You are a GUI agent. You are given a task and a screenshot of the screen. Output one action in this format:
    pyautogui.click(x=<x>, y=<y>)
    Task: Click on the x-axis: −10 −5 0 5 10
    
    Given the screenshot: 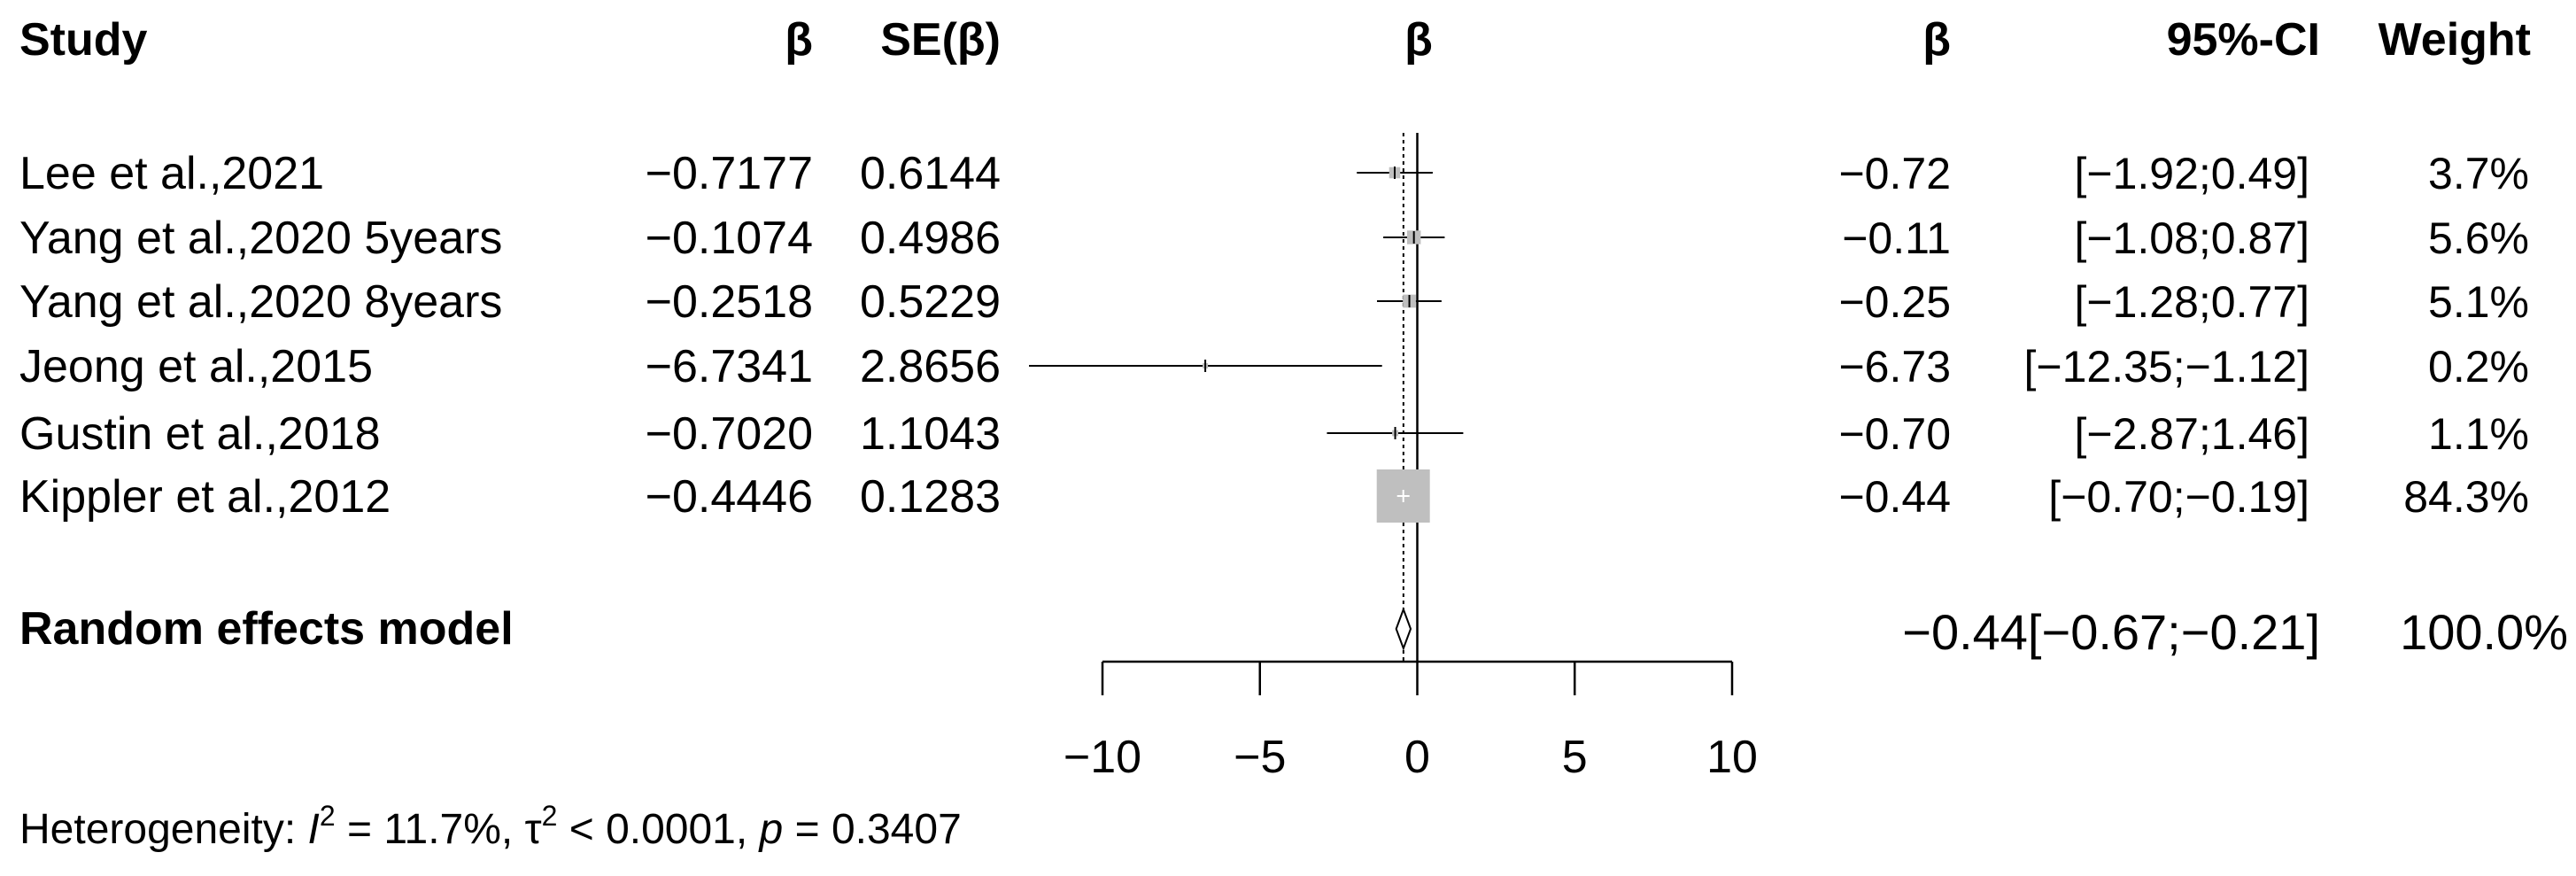 What is the action you would take?
    pyautogui.click(x=1411, y=721)
    